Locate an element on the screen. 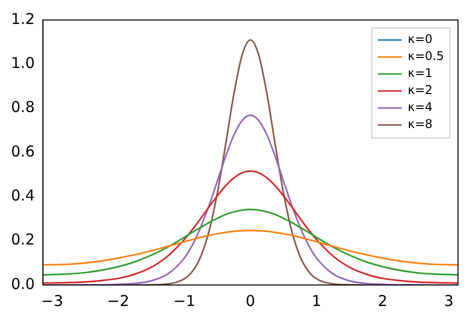 This screenshot has height=322, width=474. x-tick-label: 3 is located at coordinates (449, 301).